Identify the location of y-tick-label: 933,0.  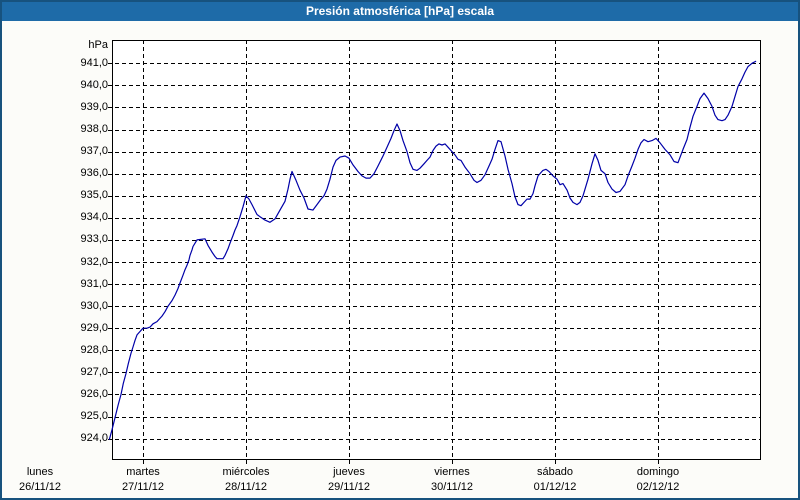
(94, 239).